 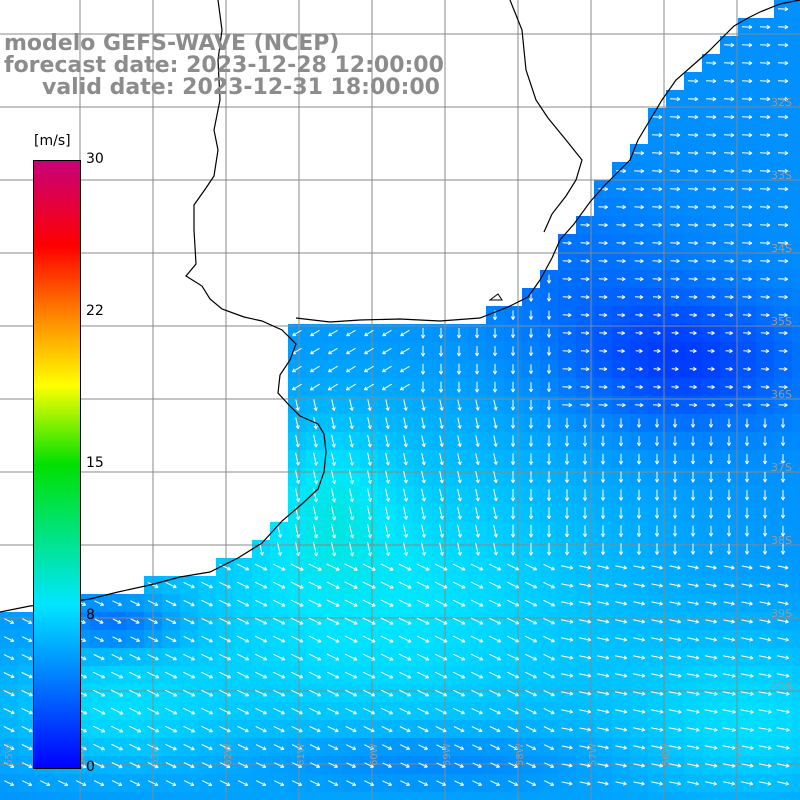 I want to click on longitude-label: 62W, so click(x=228, y=754).